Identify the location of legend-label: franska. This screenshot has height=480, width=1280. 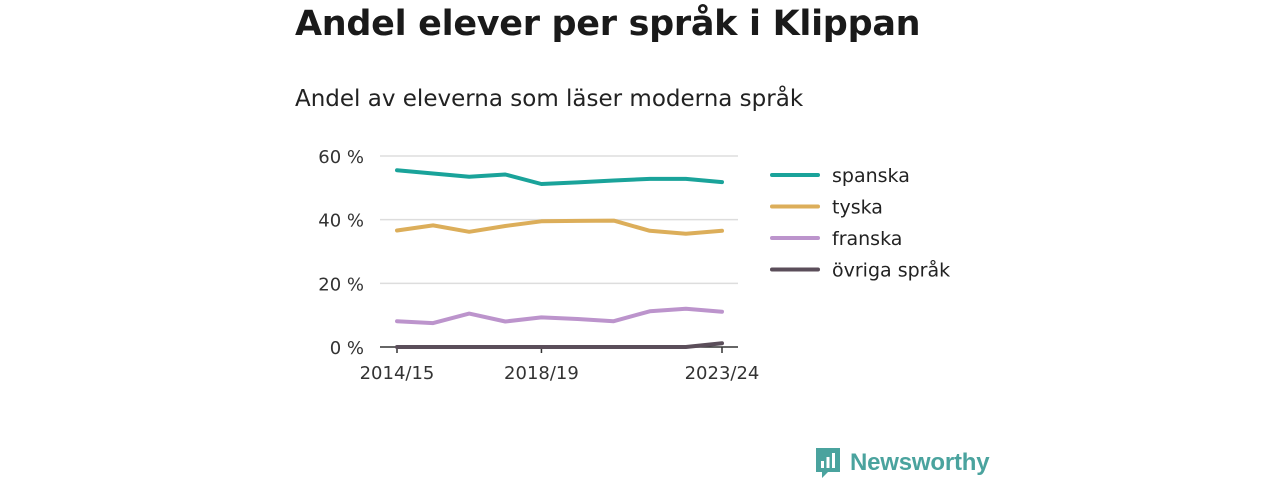
(867, 239).